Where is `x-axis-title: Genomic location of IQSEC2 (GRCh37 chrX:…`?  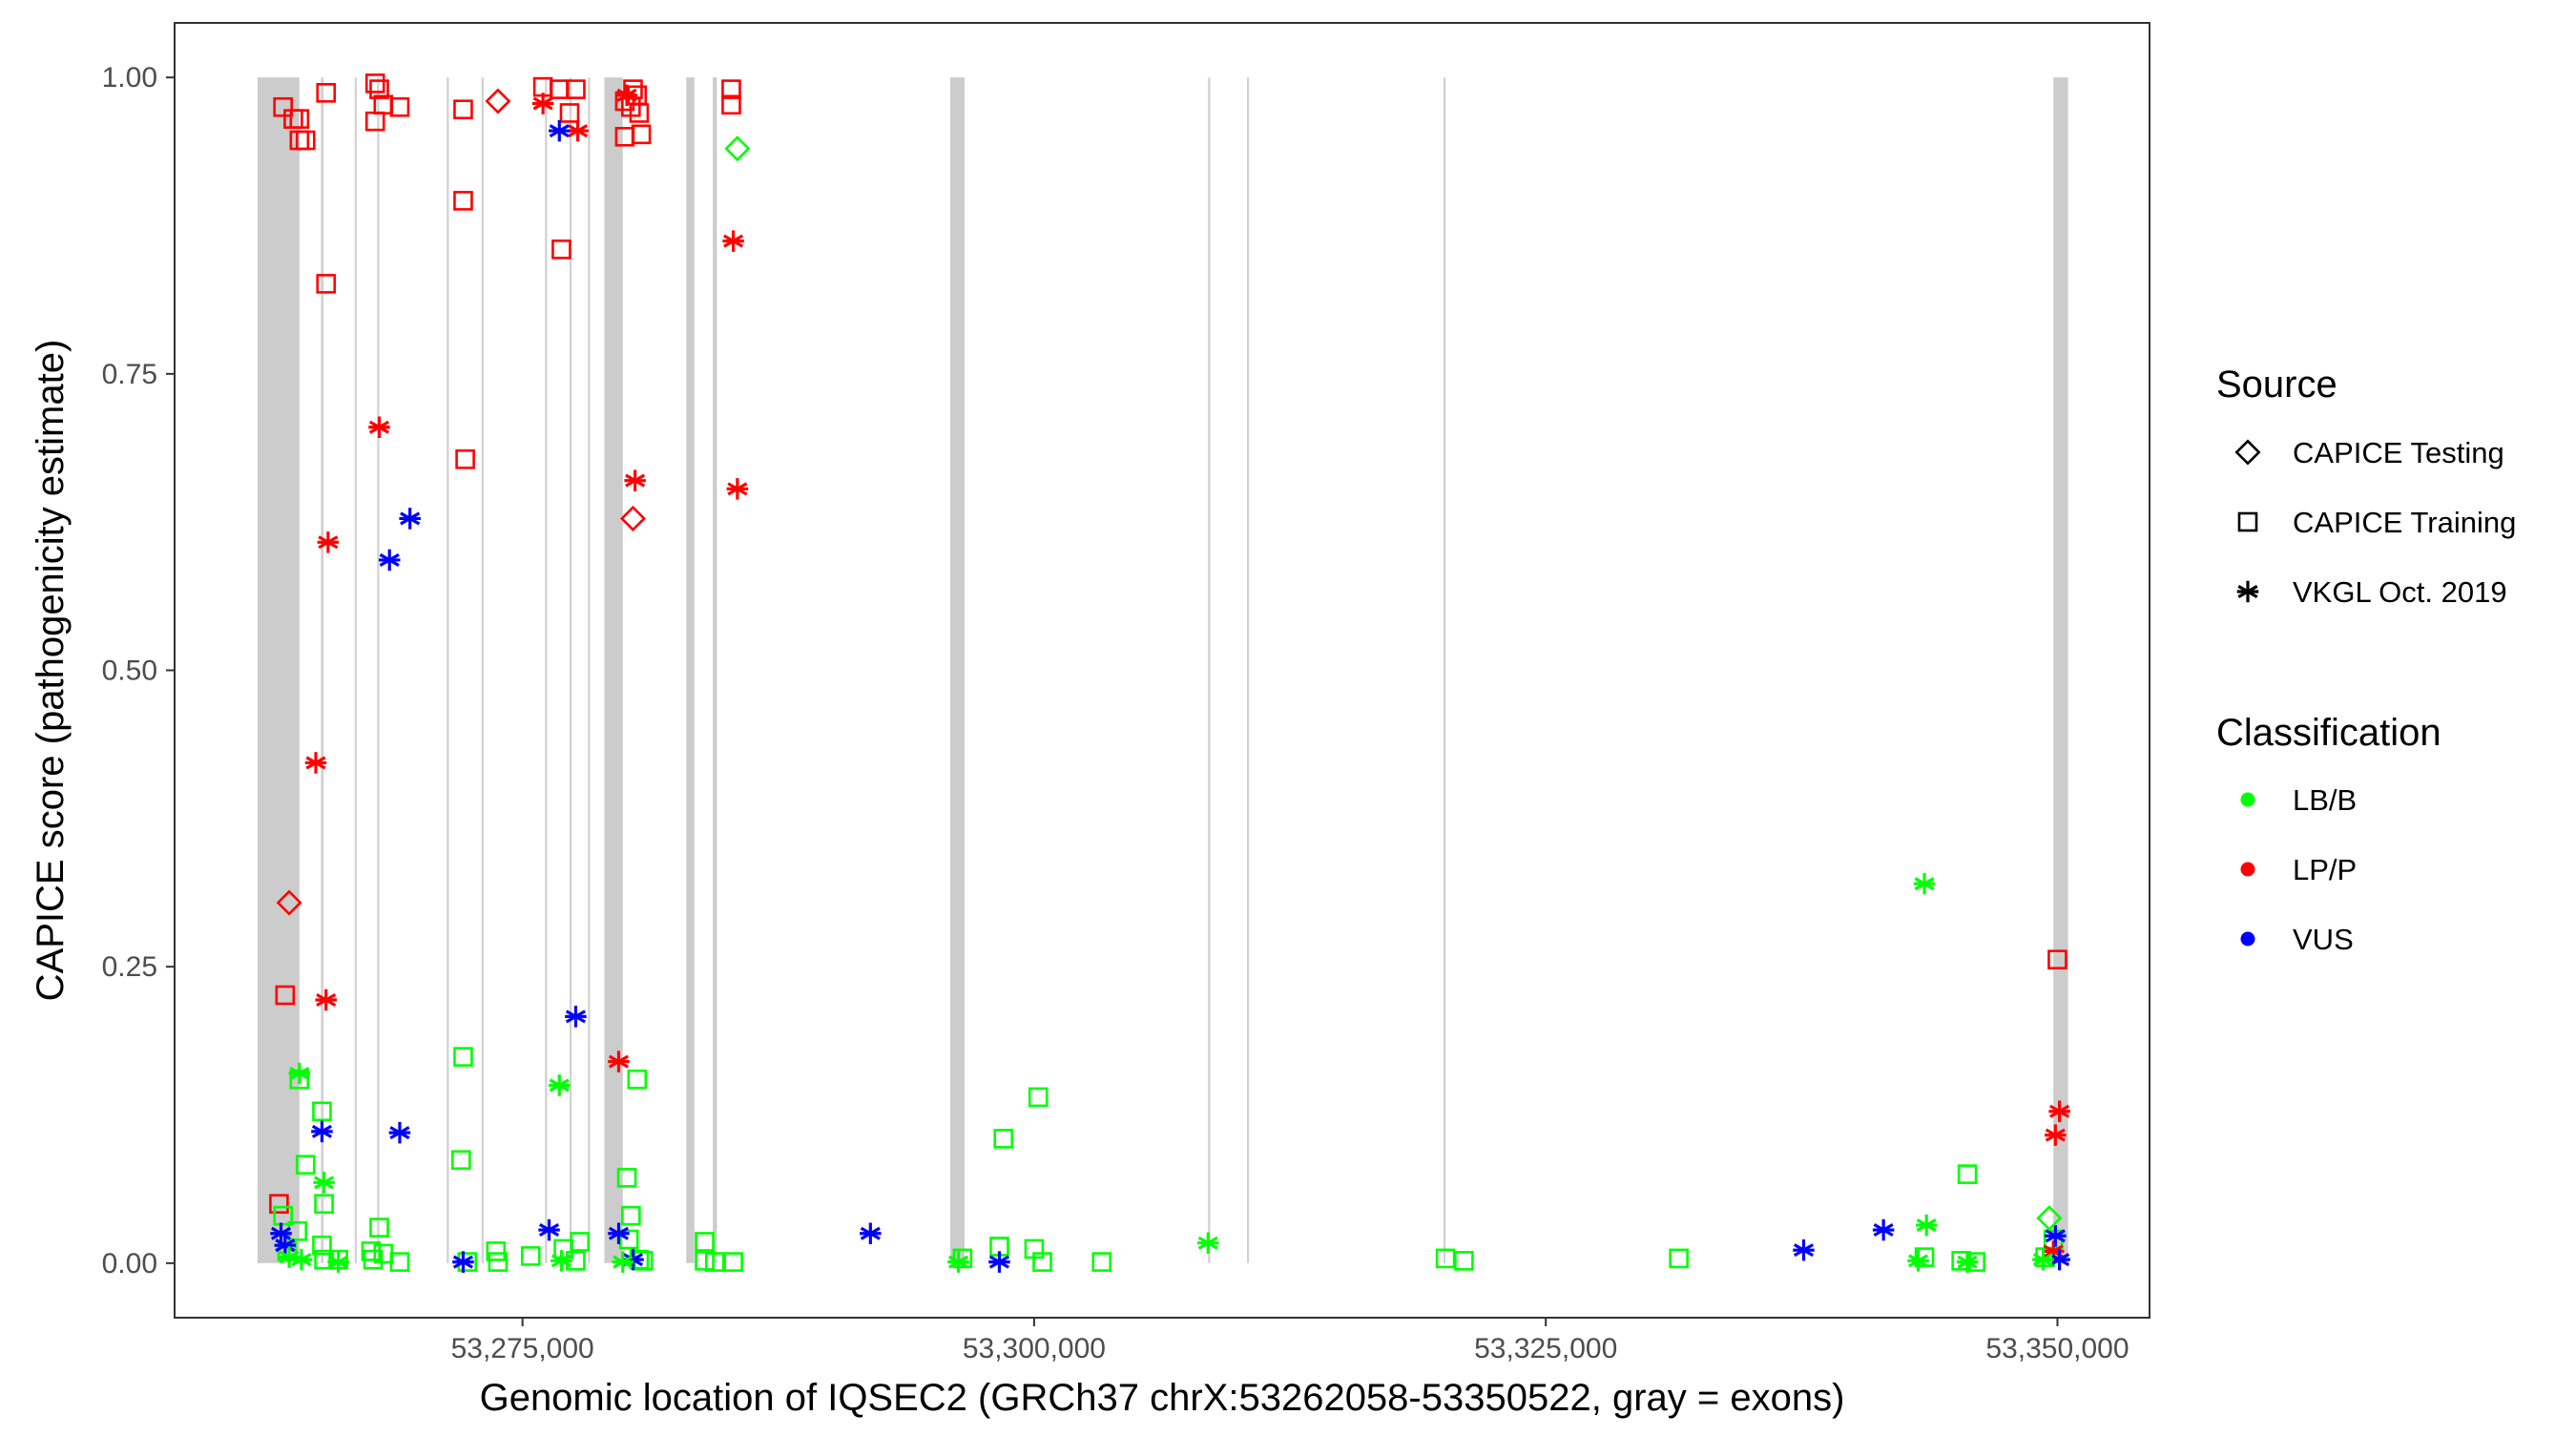 x-axis-title: Genomic location of IQSEC2 (GRCh37 chrX:… is located at coordinates (1162, 1398).